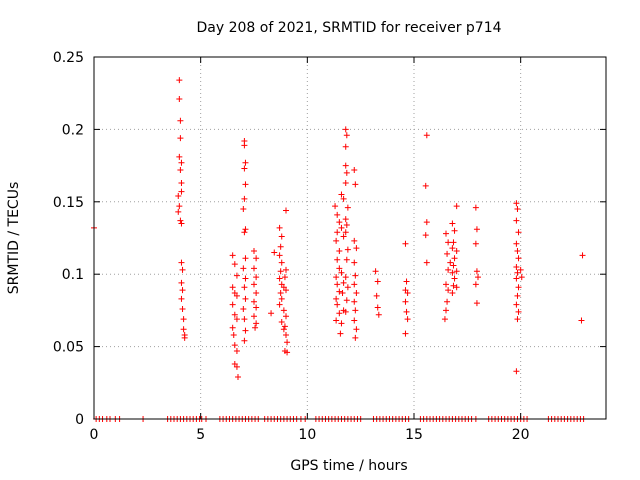 The image size is (640, 480). What do you see at coordinates (307, 435) in the screenshot?
I see `x-tick-label: 10` at bounding box center [307, 435].